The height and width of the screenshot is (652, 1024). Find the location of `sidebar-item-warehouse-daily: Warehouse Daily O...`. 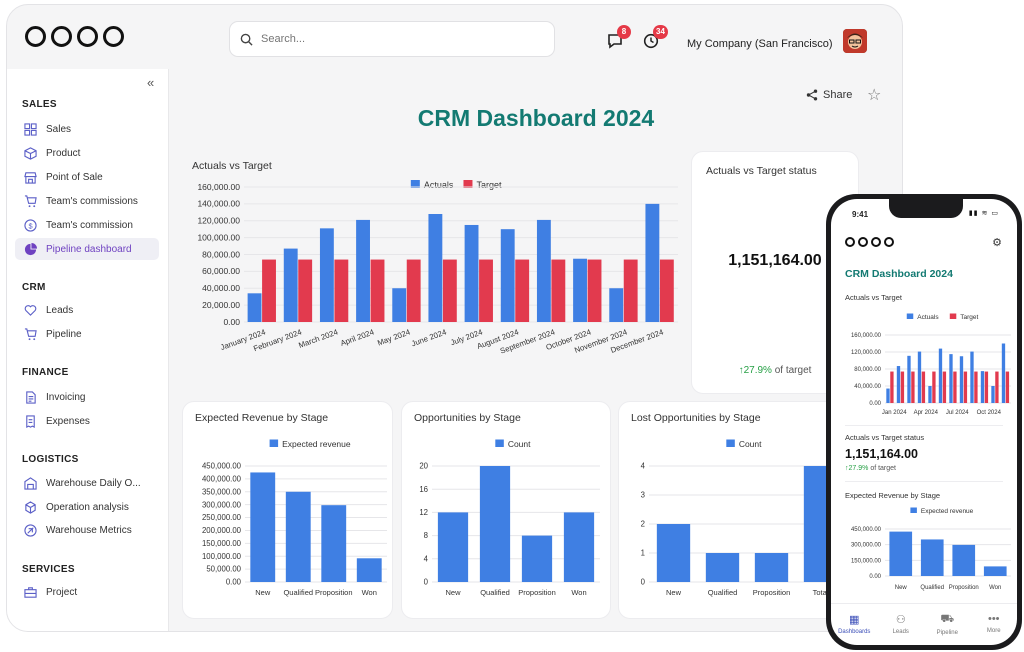

sidebar-item-warehouse-daily: Warehouse Daily O... is located at coordinates (87, 483).